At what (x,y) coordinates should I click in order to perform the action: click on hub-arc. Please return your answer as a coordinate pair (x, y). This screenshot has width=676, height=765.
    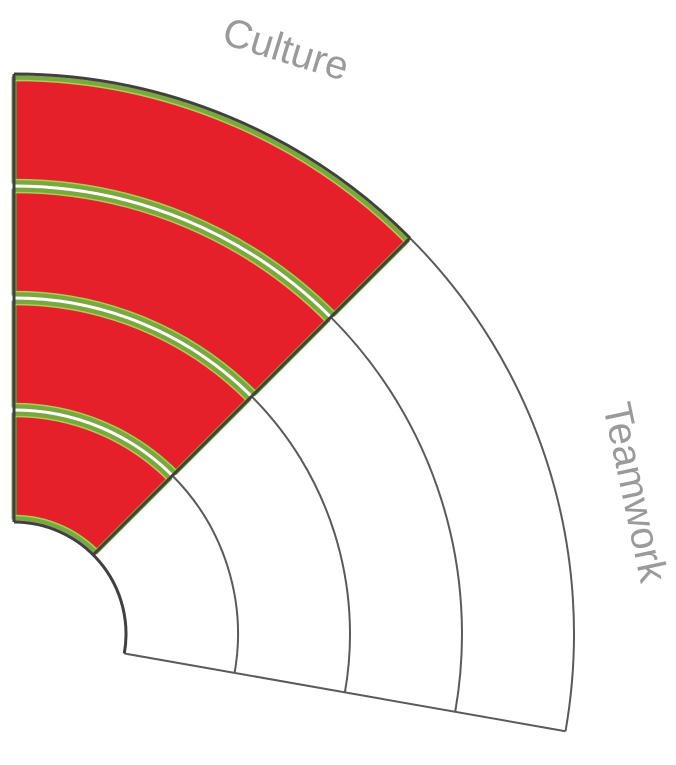
    Looking at the image, I should click on (70, 587).